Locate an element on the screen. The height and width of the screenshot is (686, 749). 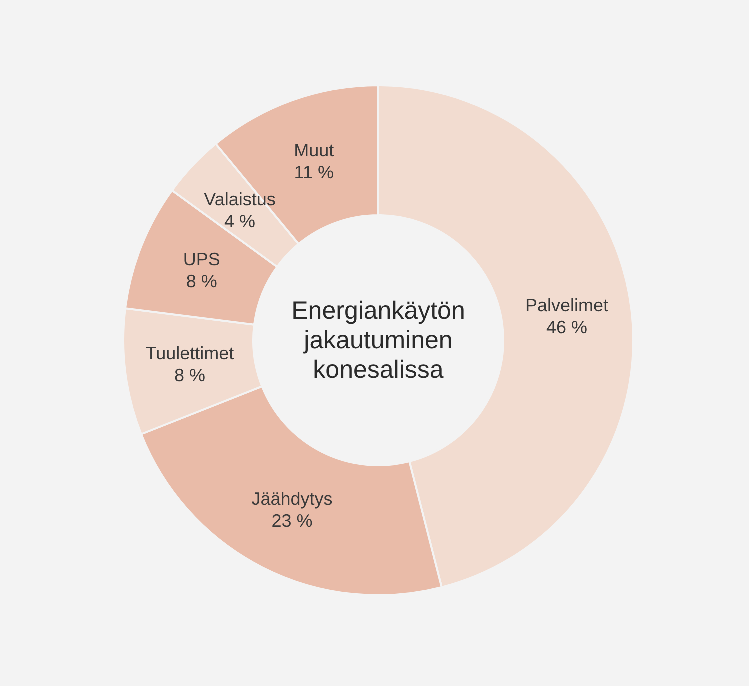
slice-label: Muut is located at coordinates (314, 150).